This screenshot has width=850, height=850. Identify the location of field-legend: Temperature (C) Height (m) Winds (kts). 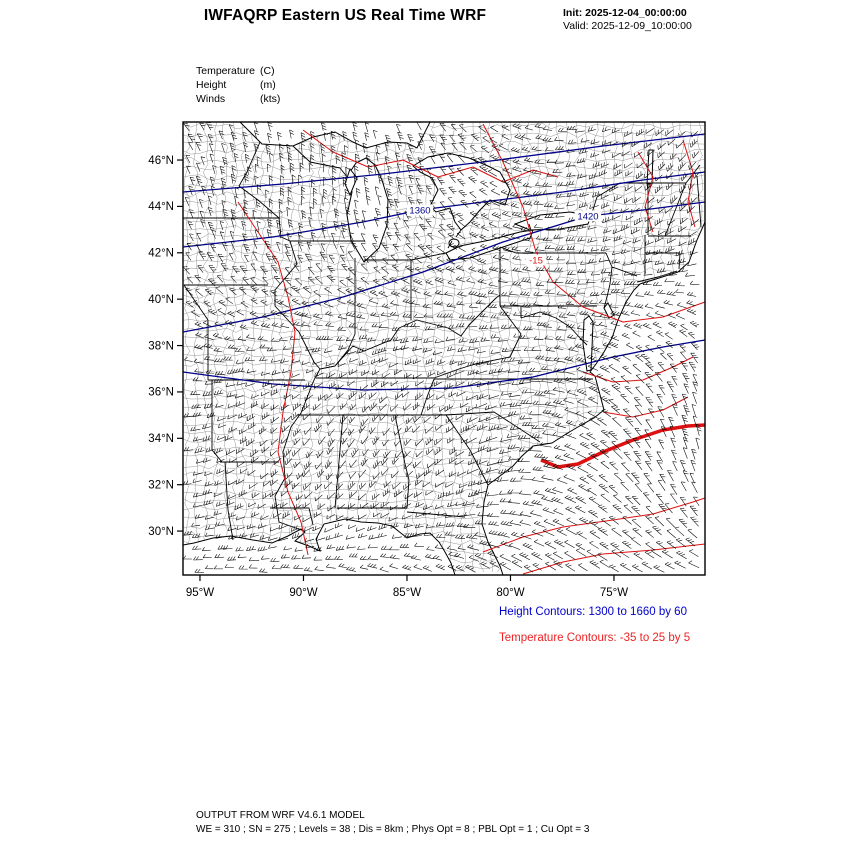
(238, 85).